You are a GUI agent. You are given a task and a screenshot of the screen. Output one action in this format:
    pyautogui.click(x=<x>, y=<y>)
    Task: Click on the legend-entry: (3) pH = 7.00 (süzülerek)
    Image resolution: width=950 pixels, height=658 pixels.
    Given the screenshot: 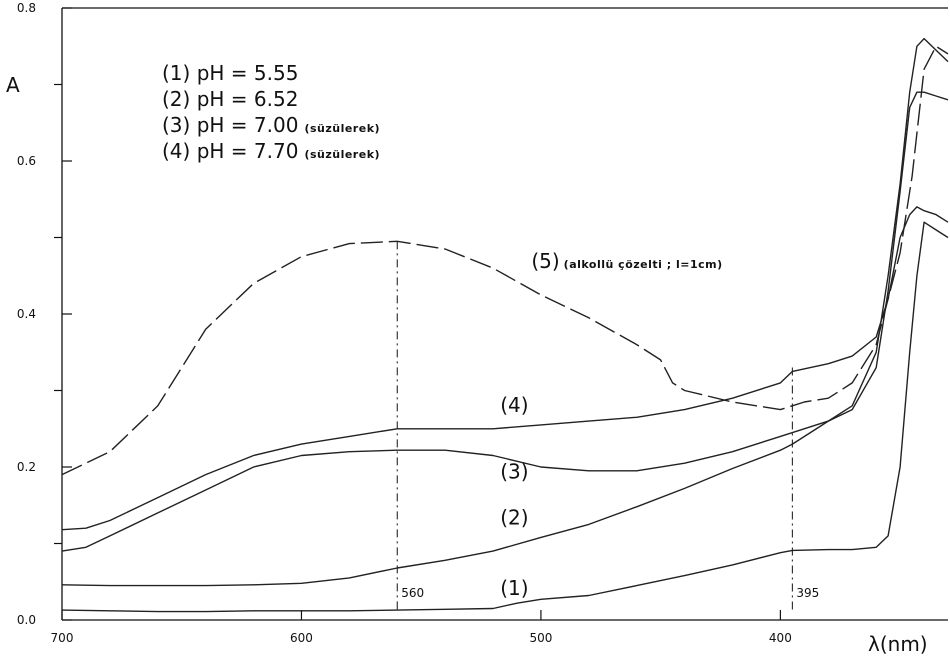 What is the action you would take?
    pyautogui.click(x=271, y=125)
    